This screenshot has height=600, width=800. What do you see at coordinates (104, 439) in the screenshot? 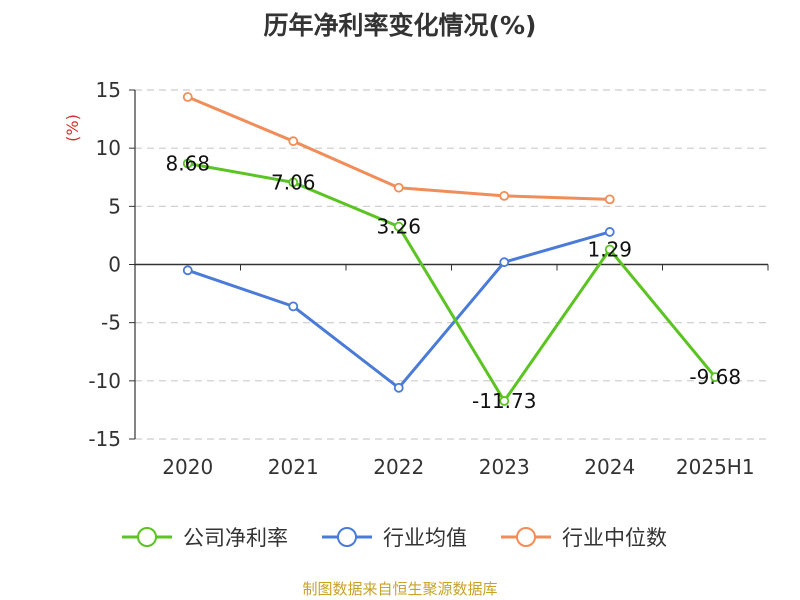
I see `y-tick-label-6: -15` at bounding box center [104, 439].